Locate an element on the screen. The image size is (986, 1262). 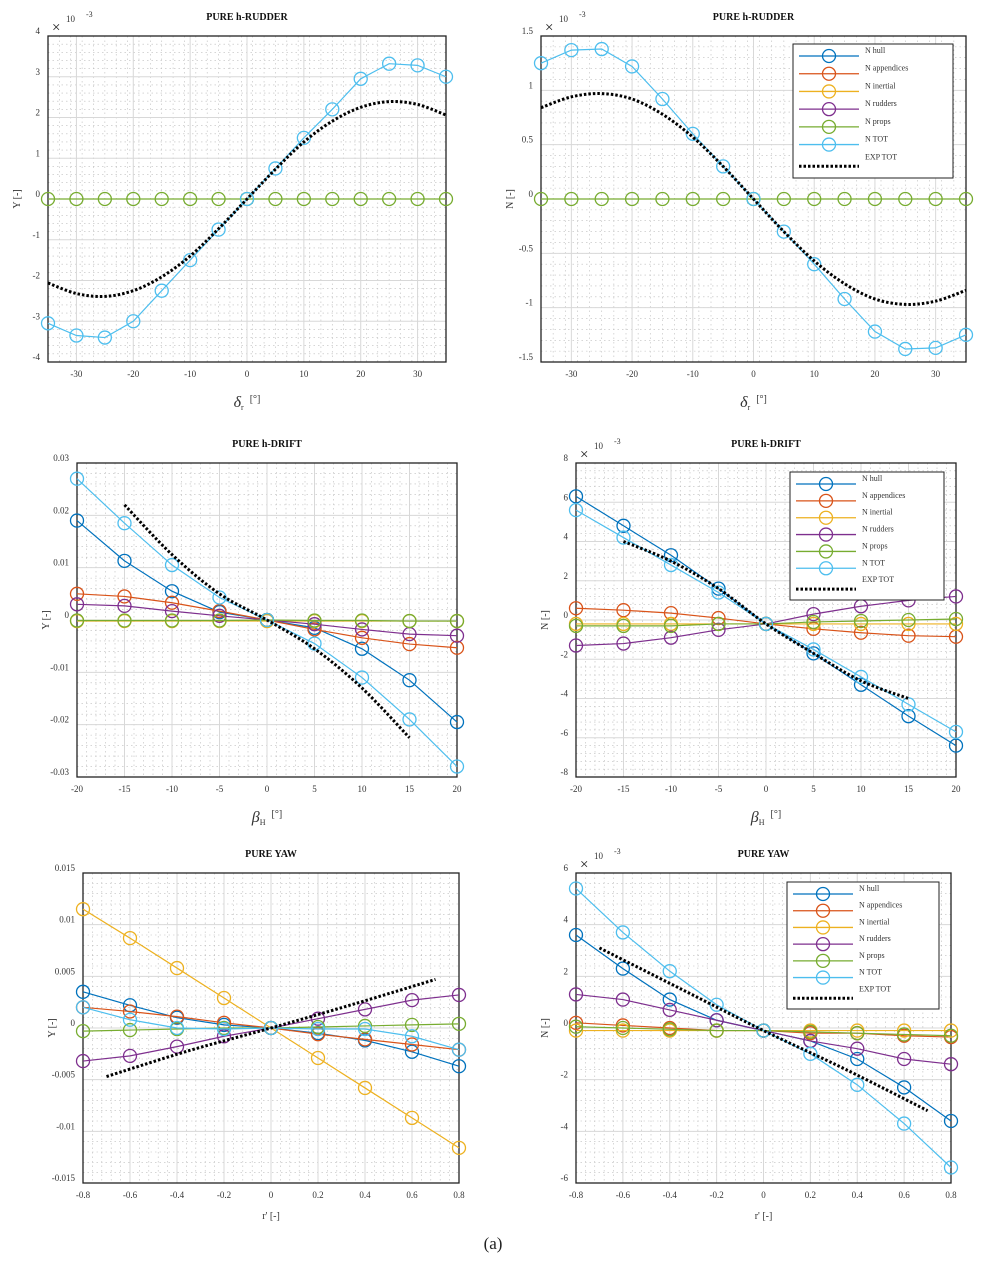
x-tick-label: 0.4 is located at coordinates (365, 1195).